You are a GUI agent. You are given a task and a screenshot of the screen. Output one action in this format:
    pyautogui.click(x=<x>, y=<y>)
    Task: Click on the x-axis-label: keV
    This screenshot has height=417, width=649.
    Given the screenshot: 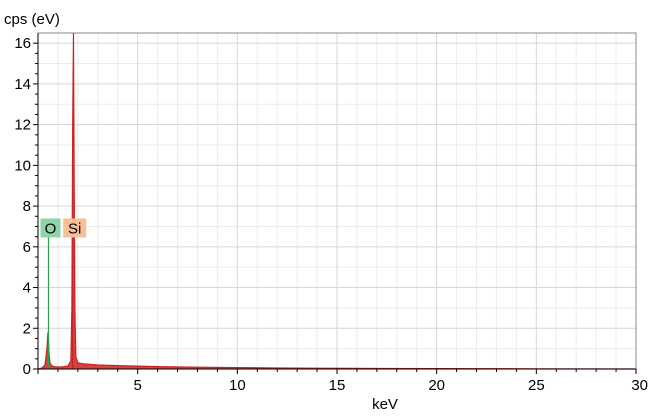 What is the action you would take?
    pyautogui.click(x=385, y=404)
    